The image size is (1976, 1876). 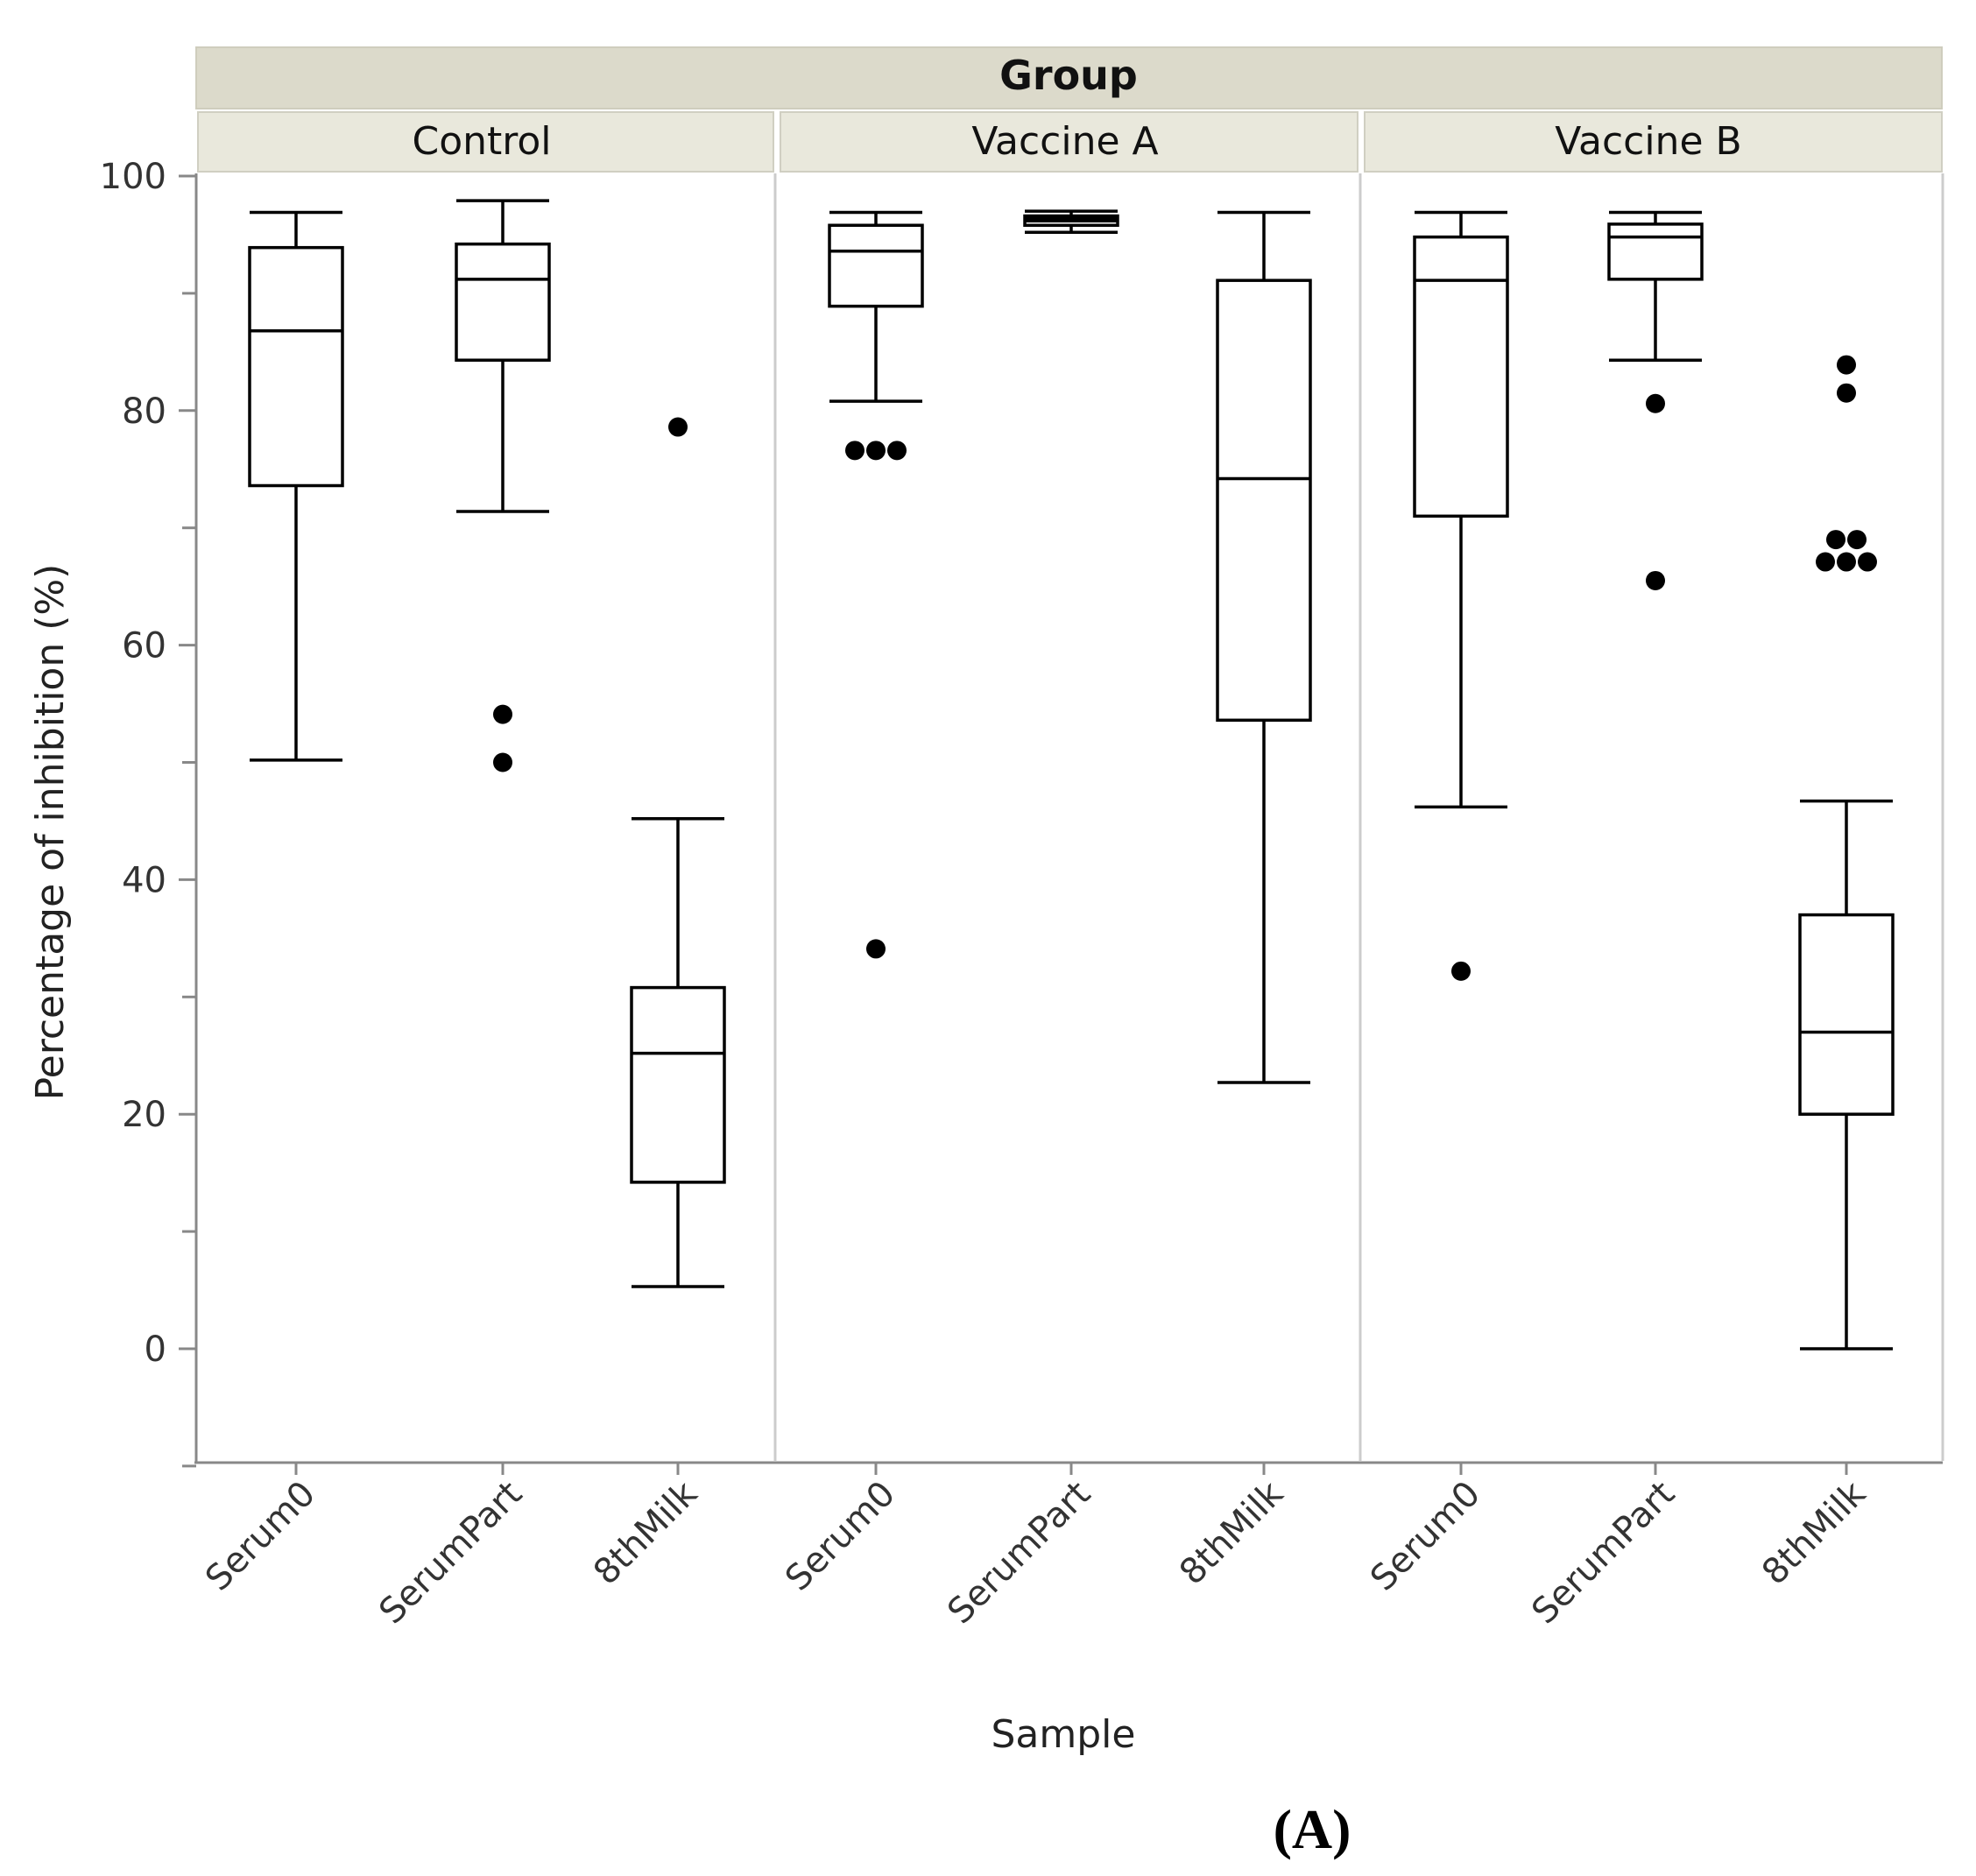 I want to click on y-axis-ticks: 0 20 40 60 80 100, so click(x=148, y=812).